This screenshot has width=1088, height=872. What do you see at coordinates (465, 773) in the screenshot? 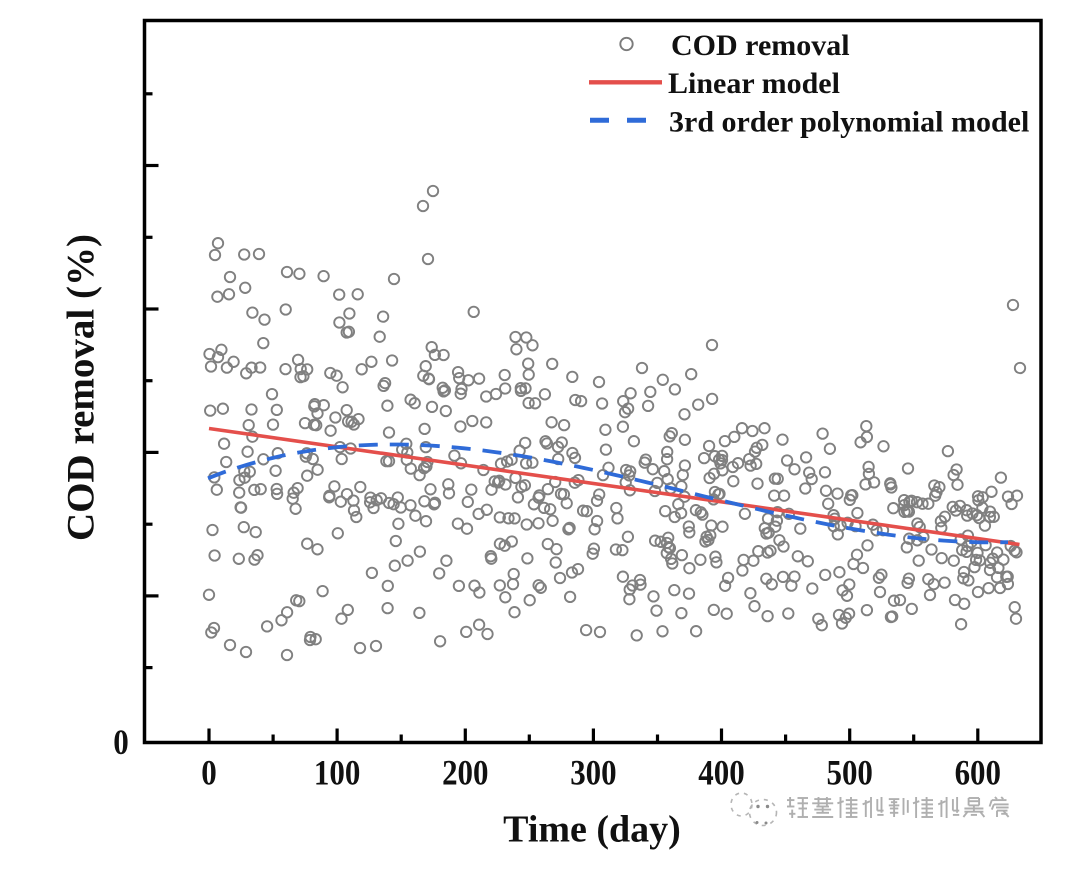
I see `svg-text: 200` at bounding box center [465, 773].